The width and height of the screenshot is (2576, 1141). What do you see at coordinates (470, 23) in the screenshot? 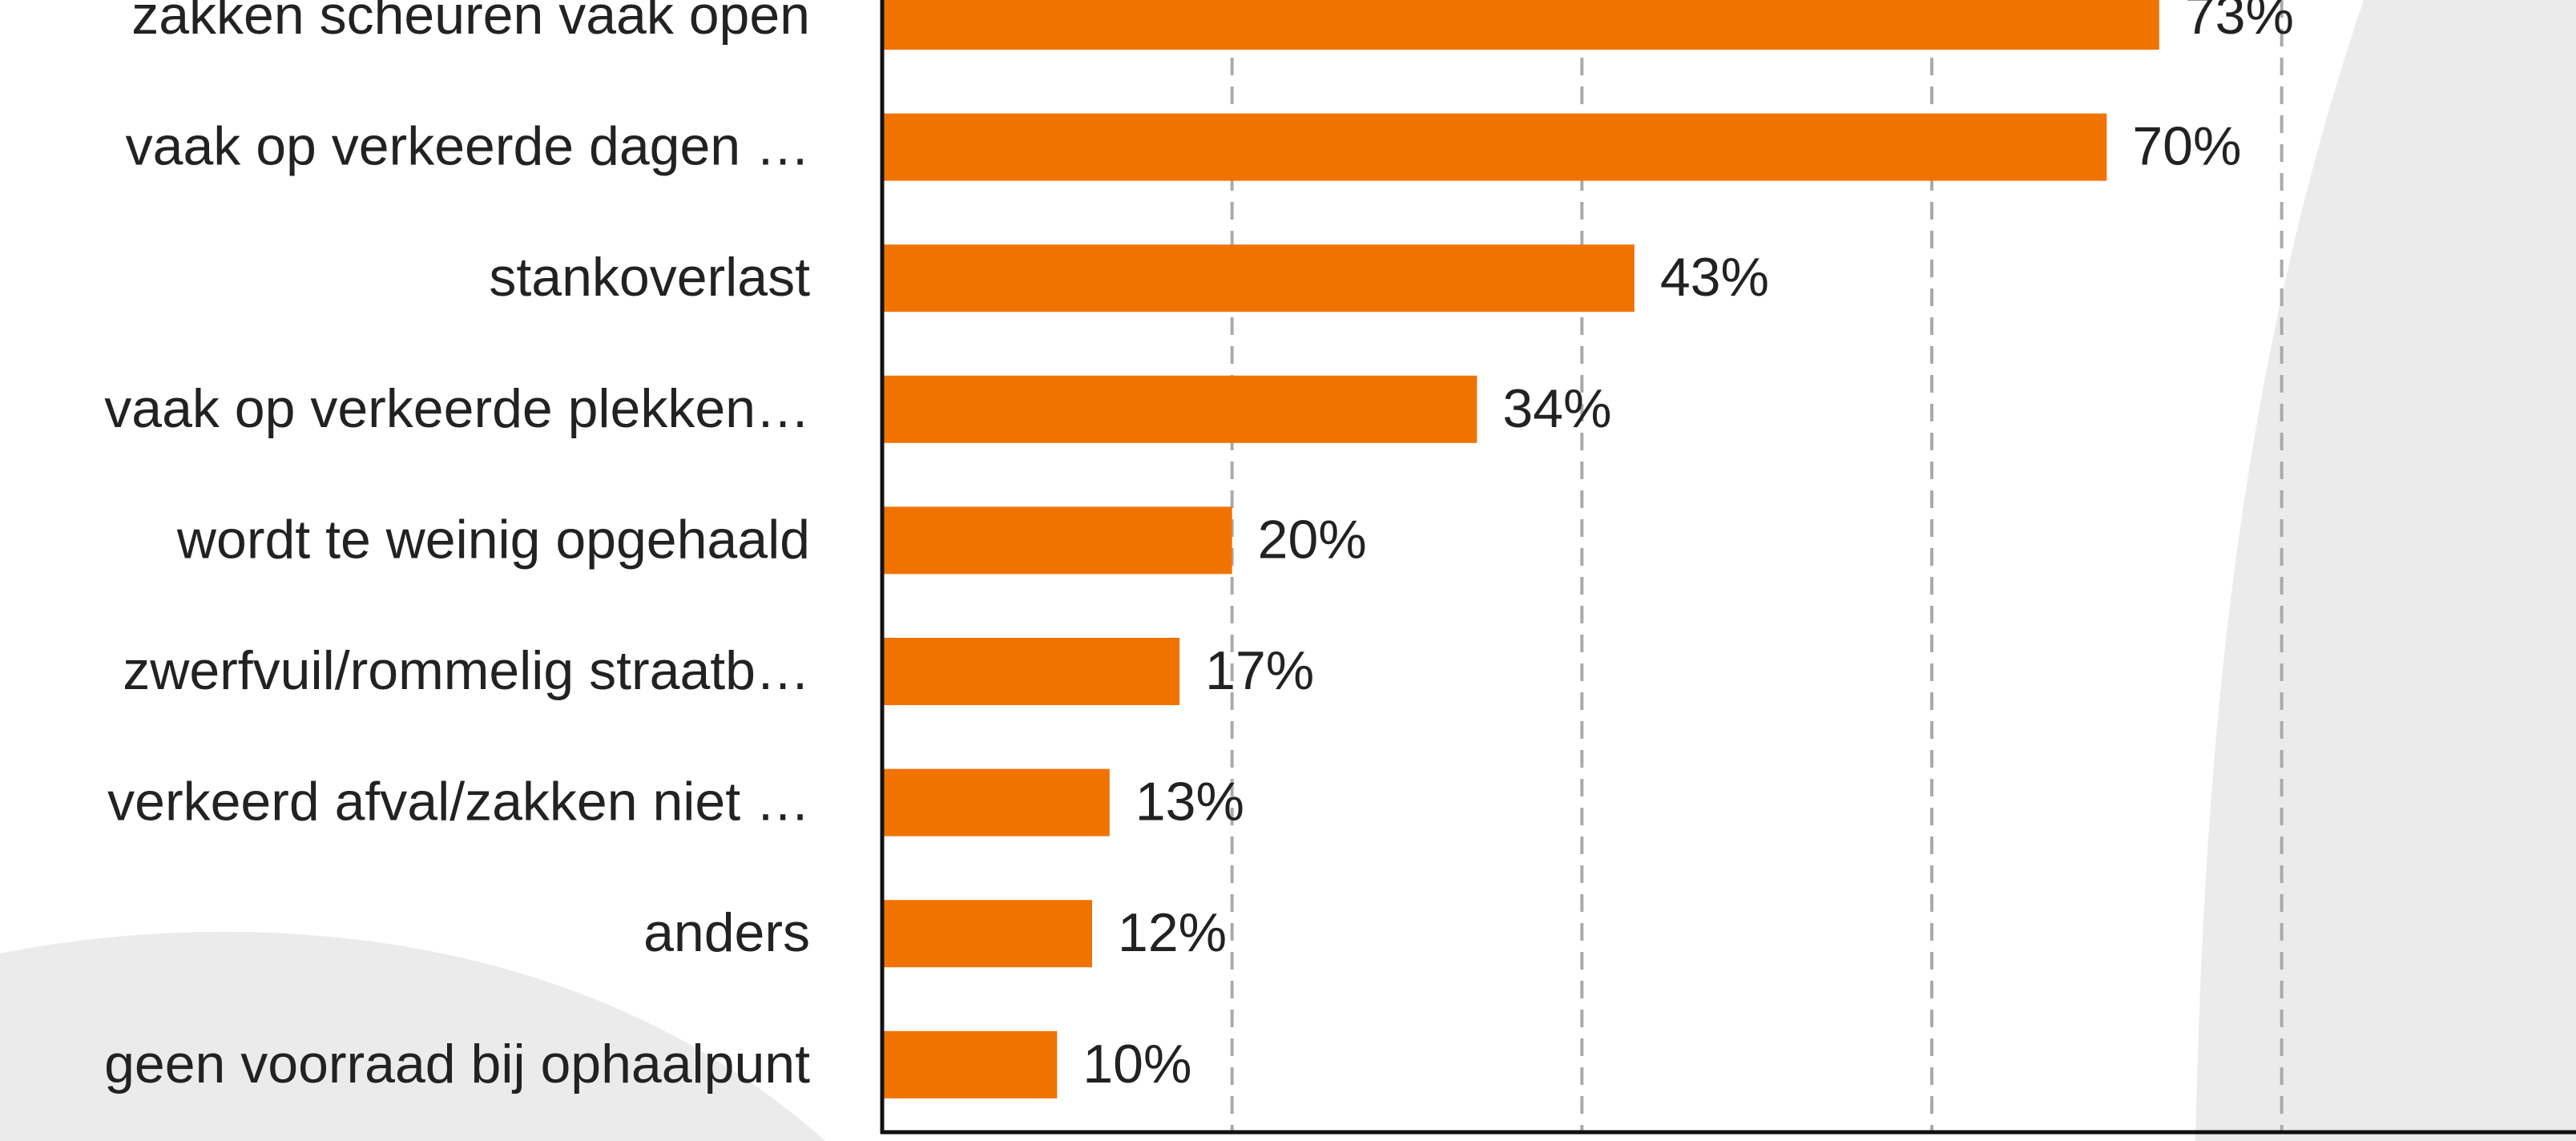
I see `y-tick-label: zakken scheuren vaak open` at bounding box center [470, 23].